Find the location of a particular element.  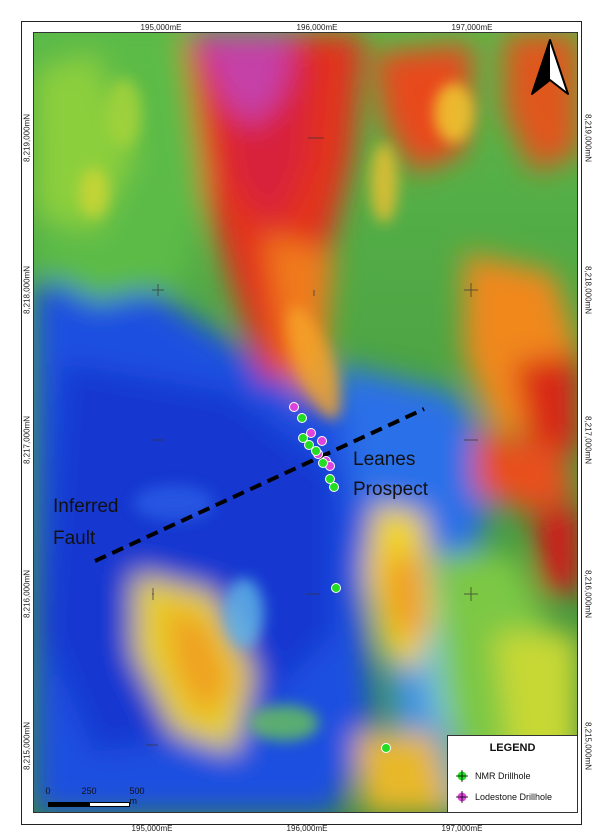

legend: LEGEND NMR Drillhole Lodestone Drillhole is located at coordinates (512, 774).